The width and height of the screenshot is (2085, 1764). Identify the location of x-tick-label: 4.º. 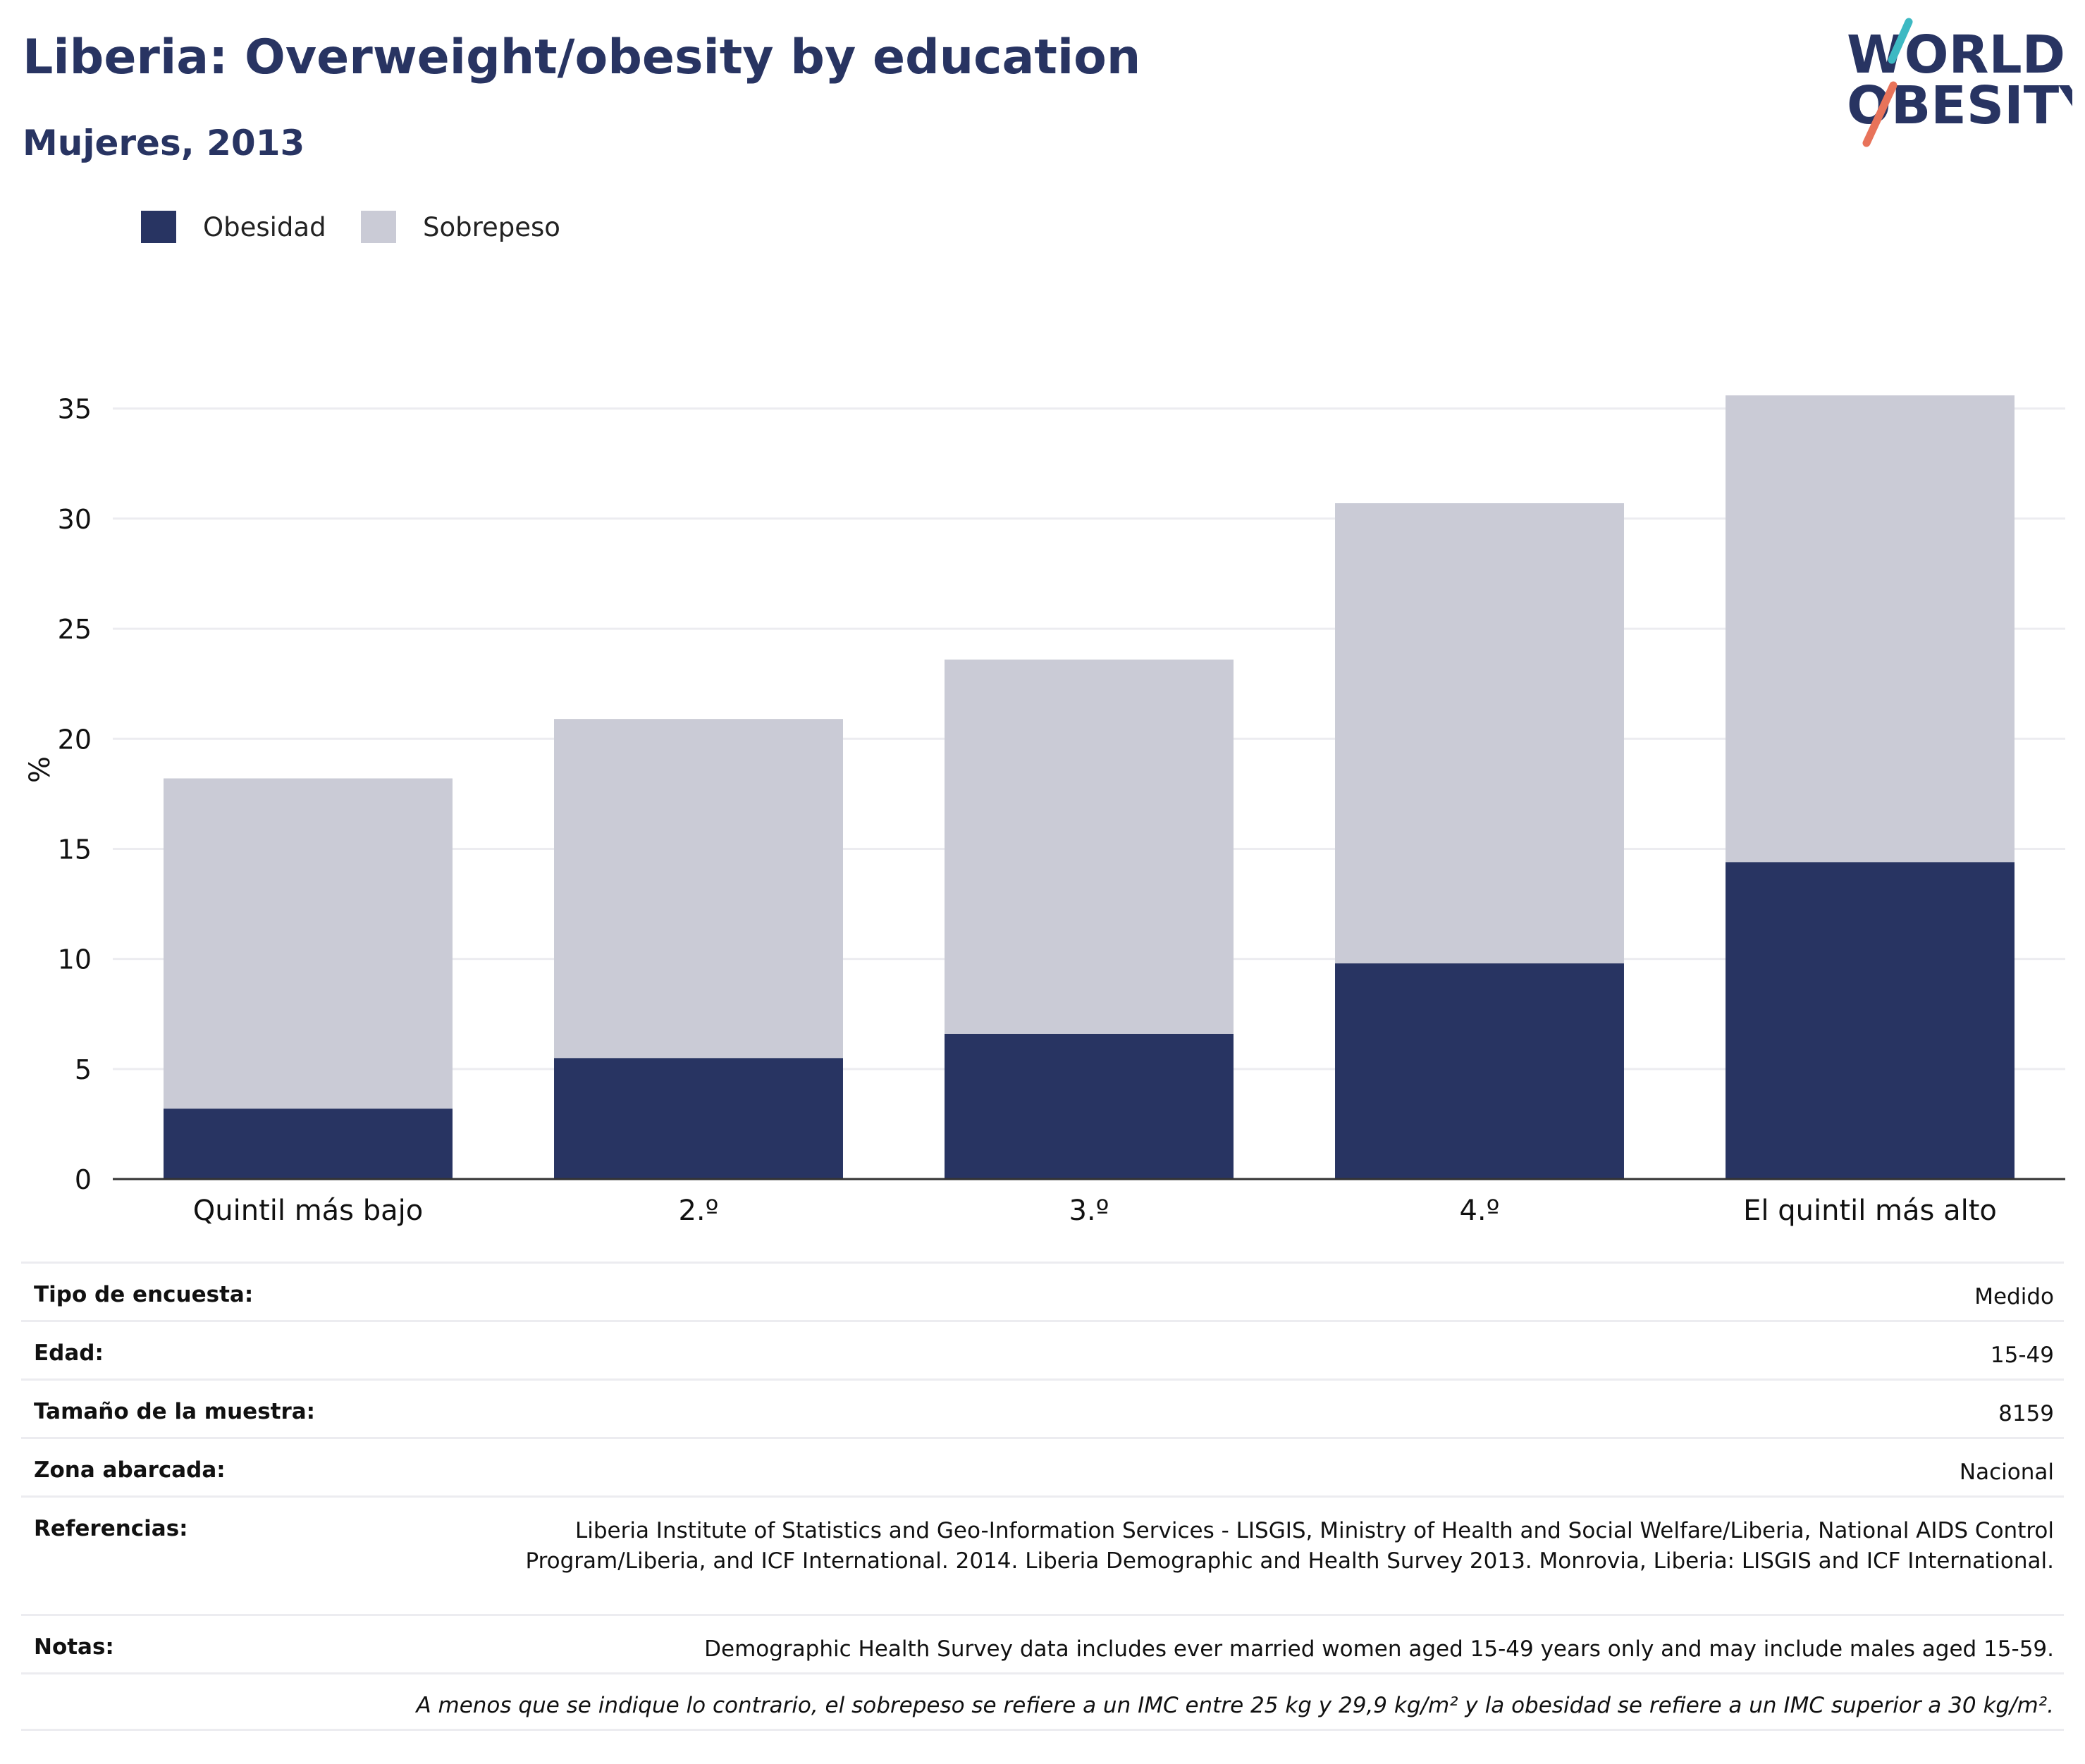
(1479, 1211).